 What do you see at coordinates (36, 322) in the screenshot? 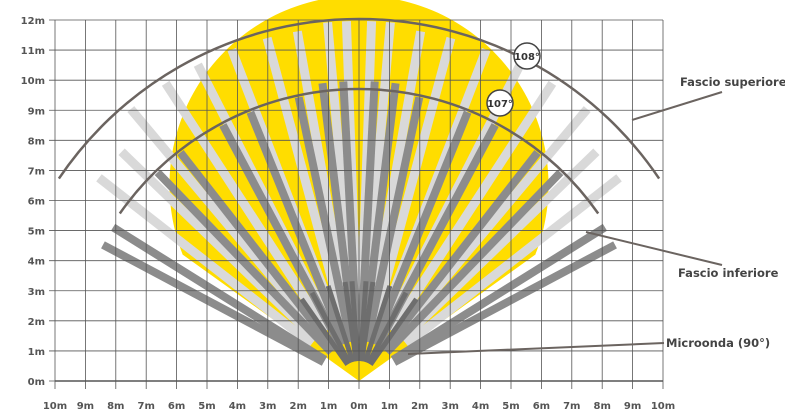
I see `y-tick-label: 2m` at bounding box center [36, 322].